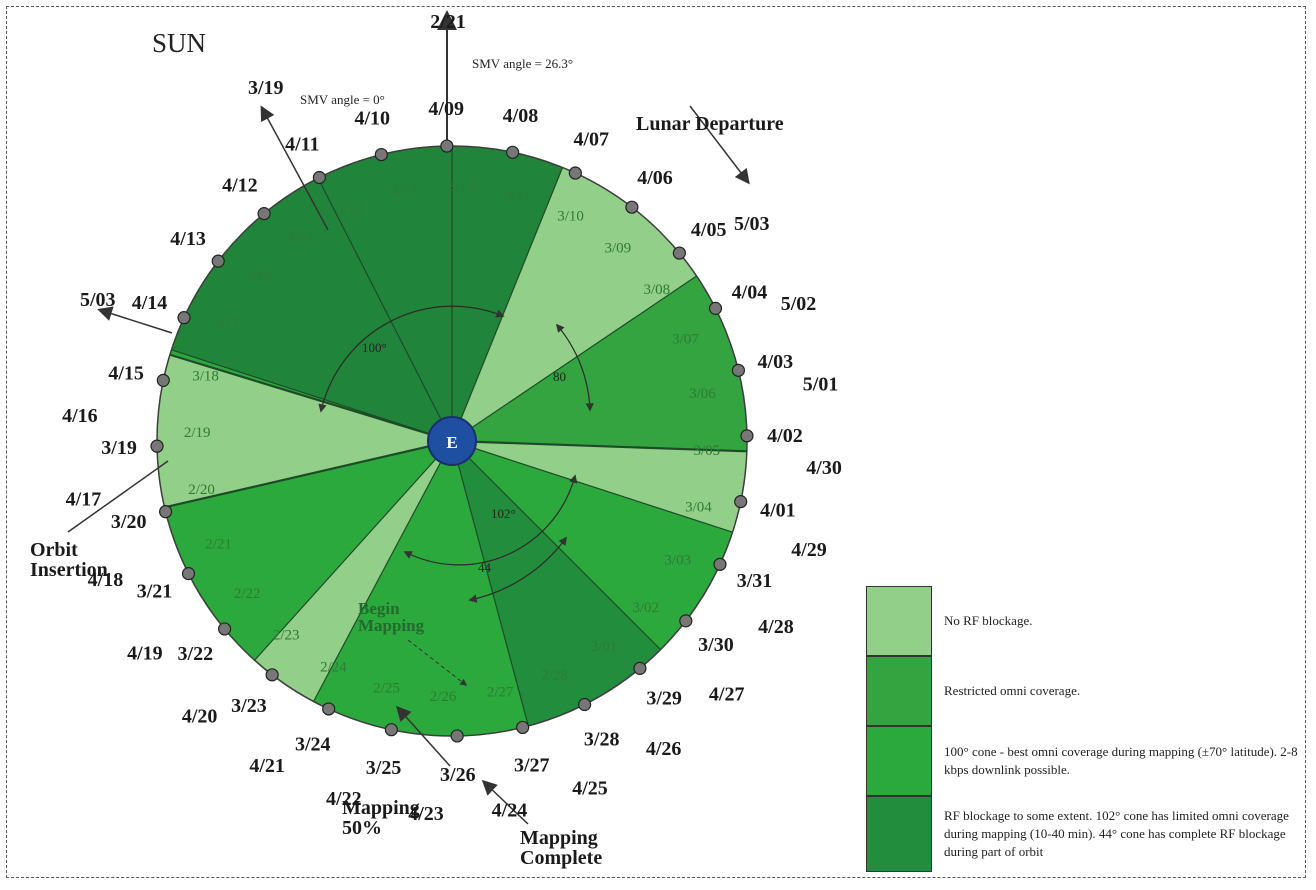  Describe the element at coordinates (344, 799) in the screenshot. I see `far-date-label: 4/22` at that location.